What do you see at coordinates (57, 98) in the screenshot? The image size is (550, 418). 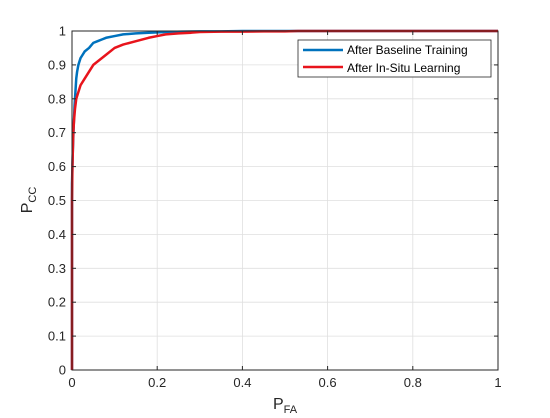 I see `y-tick-label-8: 0.8` at bounding box center [57, 98].